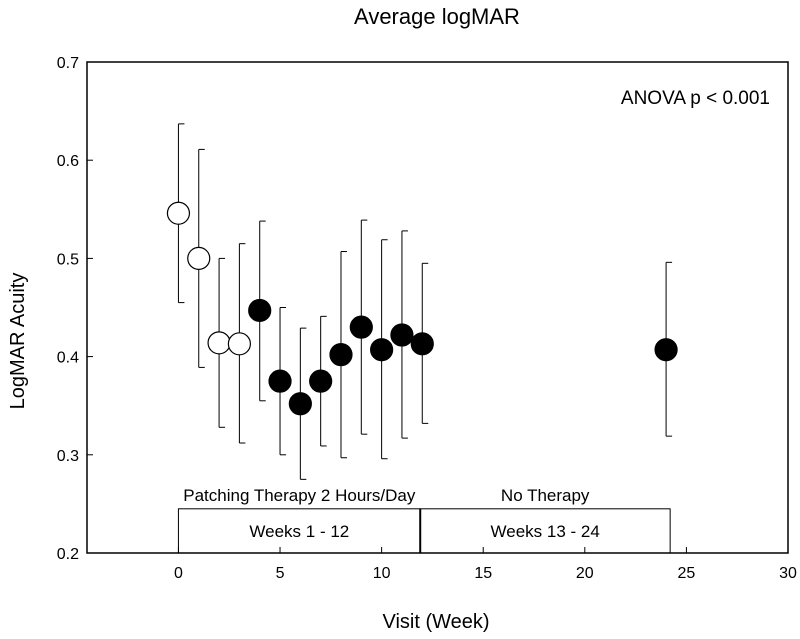  What do you see at coordinates (435, 622) in the screenshot?
I see `x-axis-label: Visit (Week)` at bounding box center [435, 622].